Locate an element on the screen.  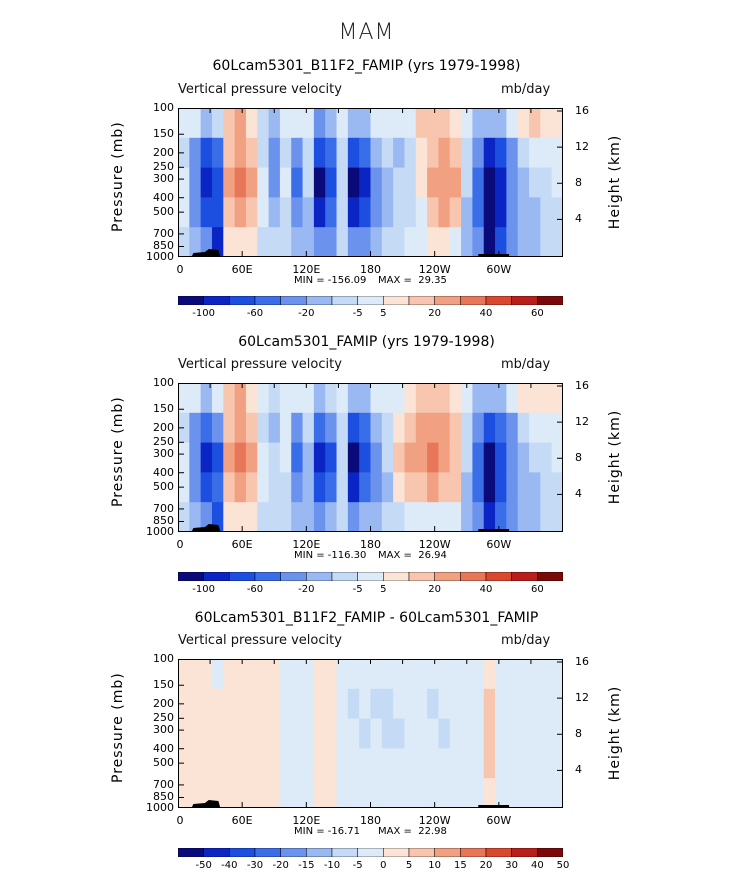
height-tick-label: 4 is located at coordinates (578, 494).